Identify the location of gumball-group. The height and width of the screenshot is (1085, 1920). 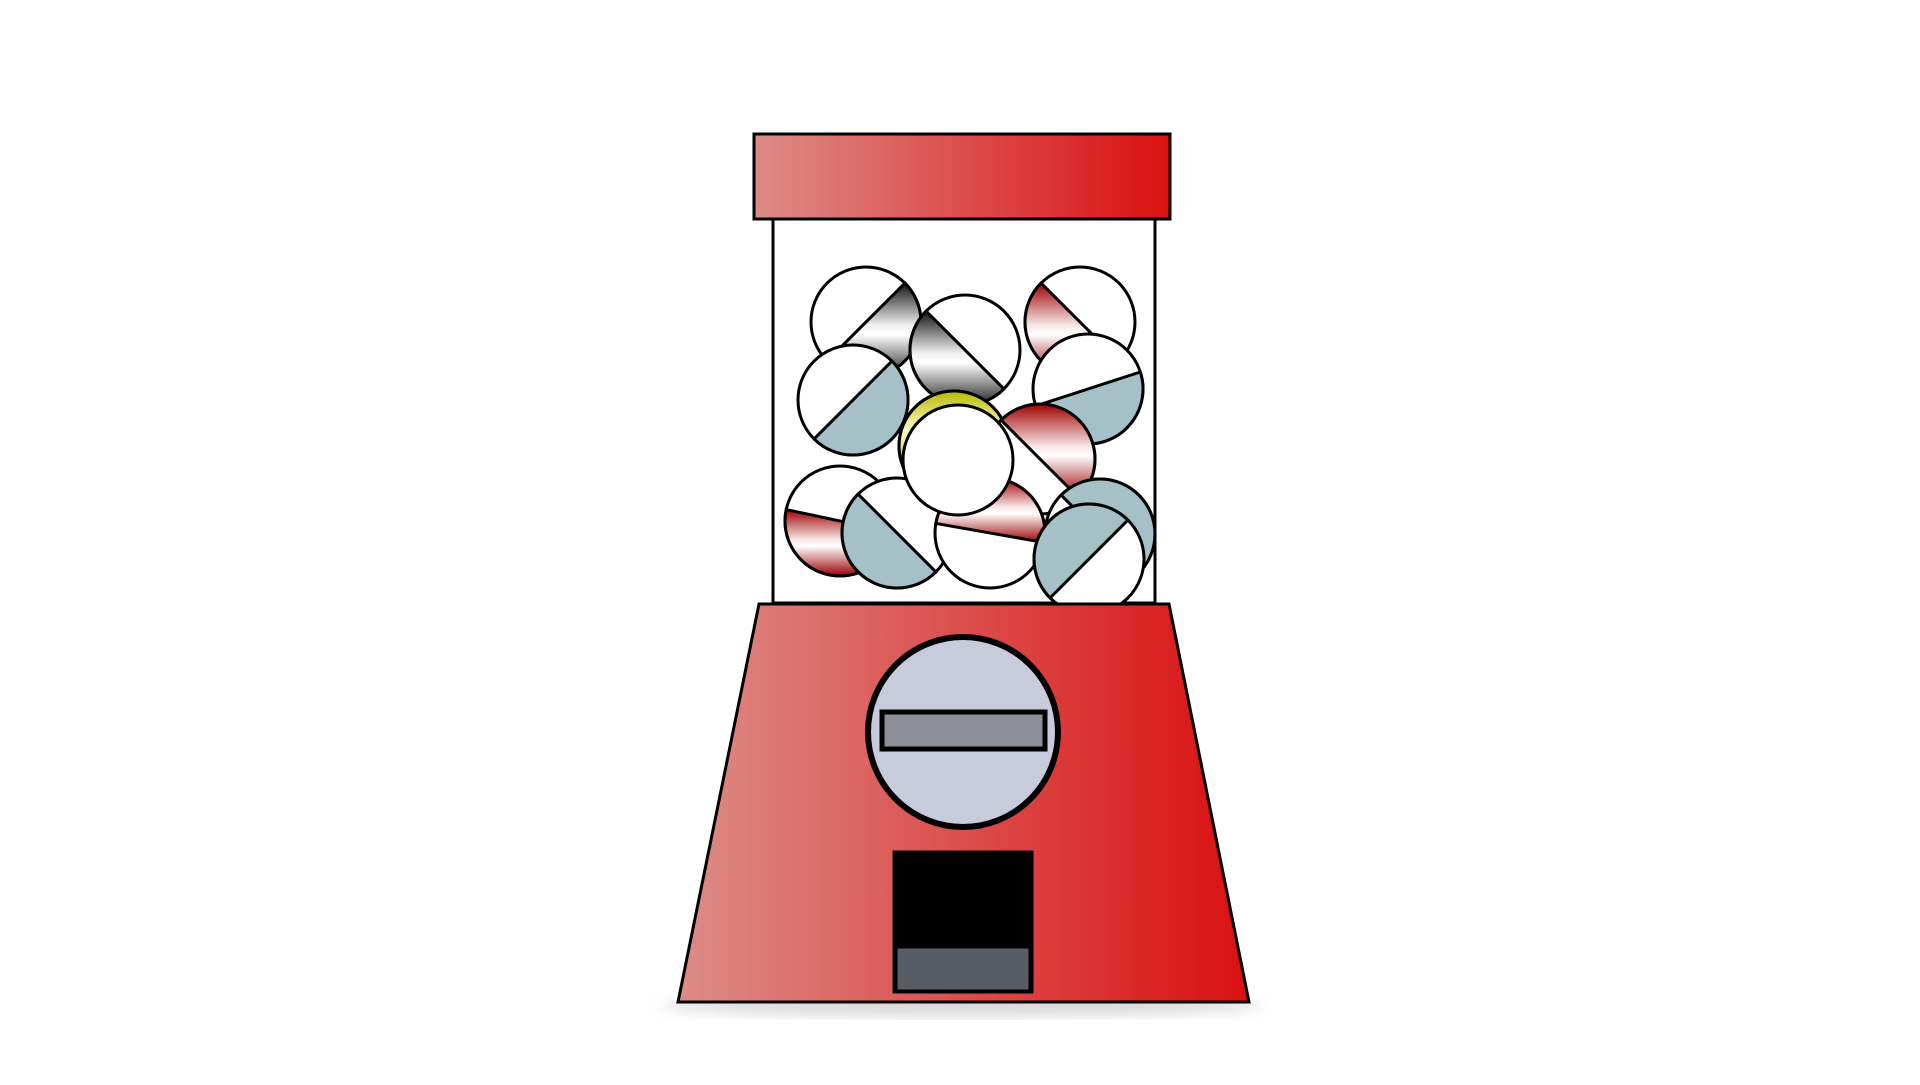
(970, 440).